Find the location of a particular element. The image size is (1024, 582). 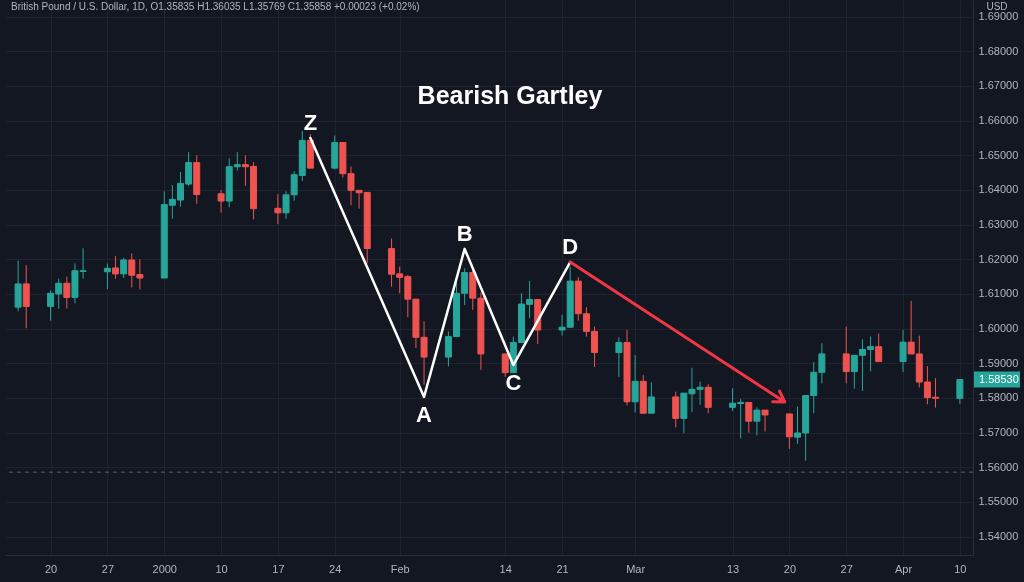

x-tick-label: 21 is located at coordinates (562, 568).